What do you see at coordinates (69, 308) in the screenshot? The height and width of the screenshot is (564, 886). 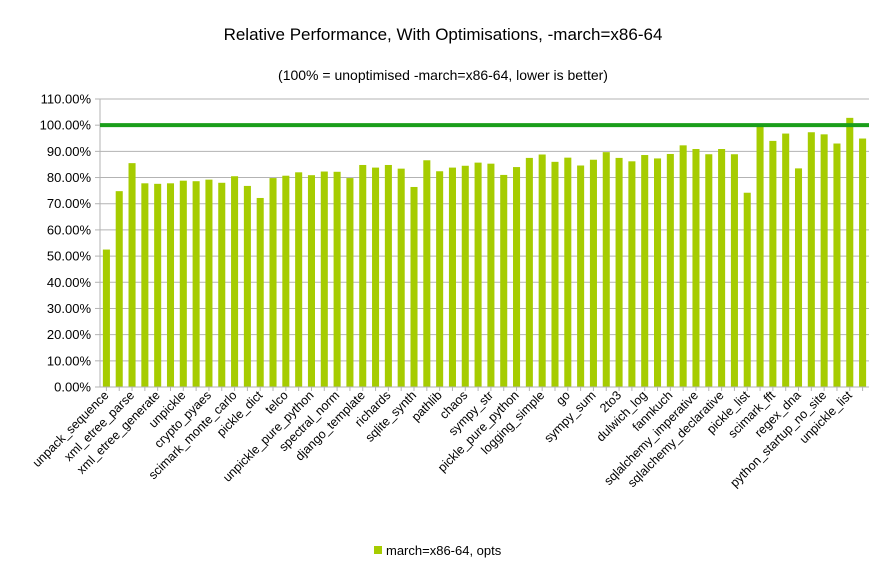 I see `y-tick-label: 30.00%` at bounding box center [69, 308].